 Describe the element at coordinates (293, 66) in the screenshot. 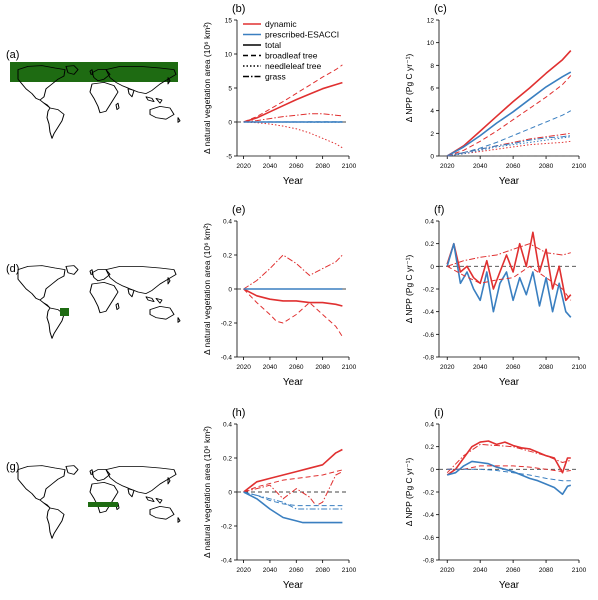

I see `legend-entry-needleleaf-tree: needleleaf tree` at that location.